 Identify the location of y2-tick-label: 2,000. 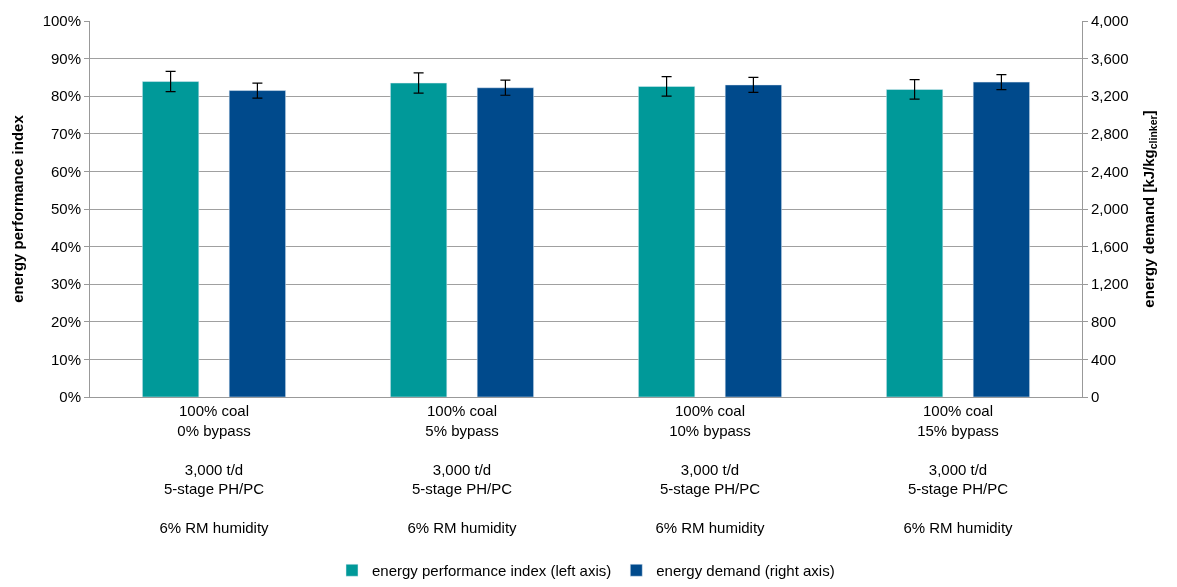
(1110, 209).